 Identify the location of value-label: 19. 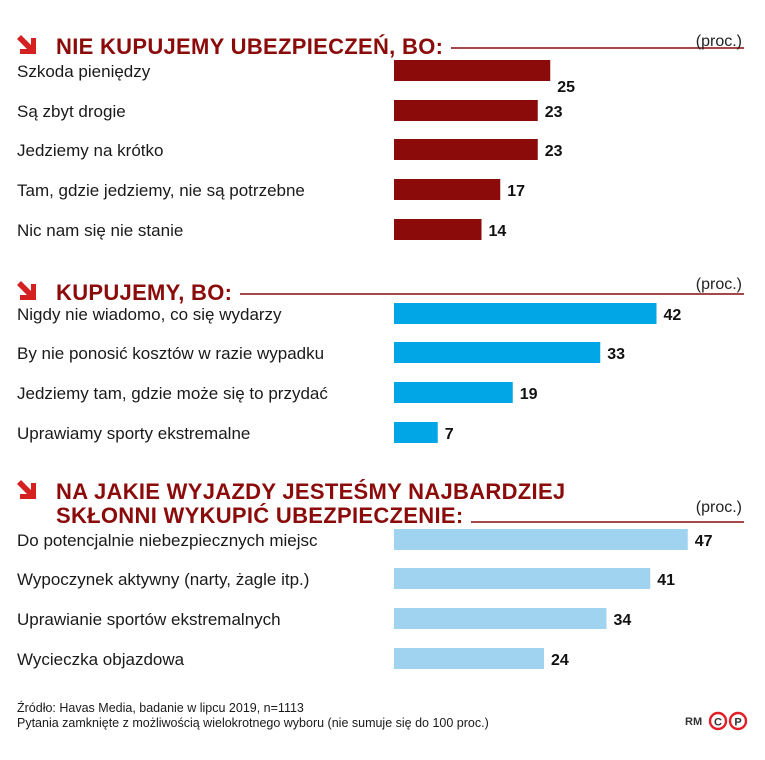
(529, 394).